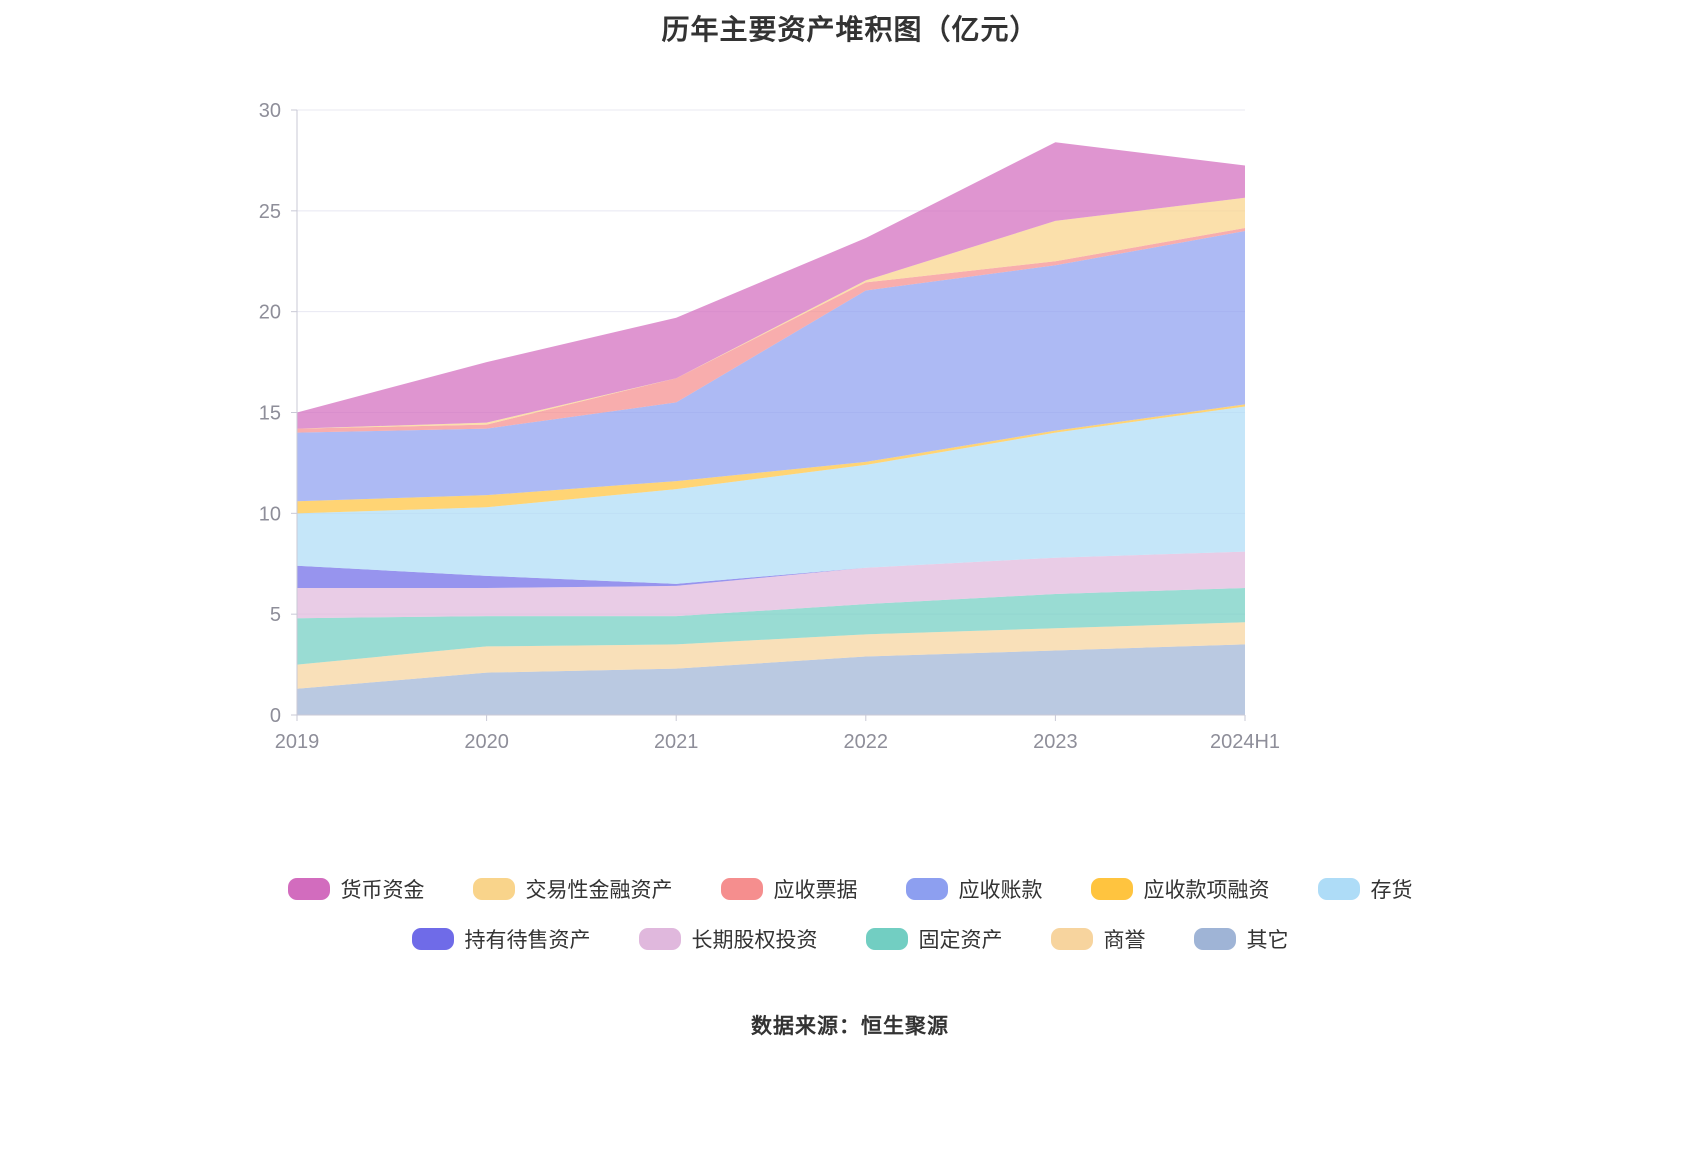 The height and width of the screenshot is (1150, 1700). I want to click on x-axis-label: 2019, so click(297, 742).